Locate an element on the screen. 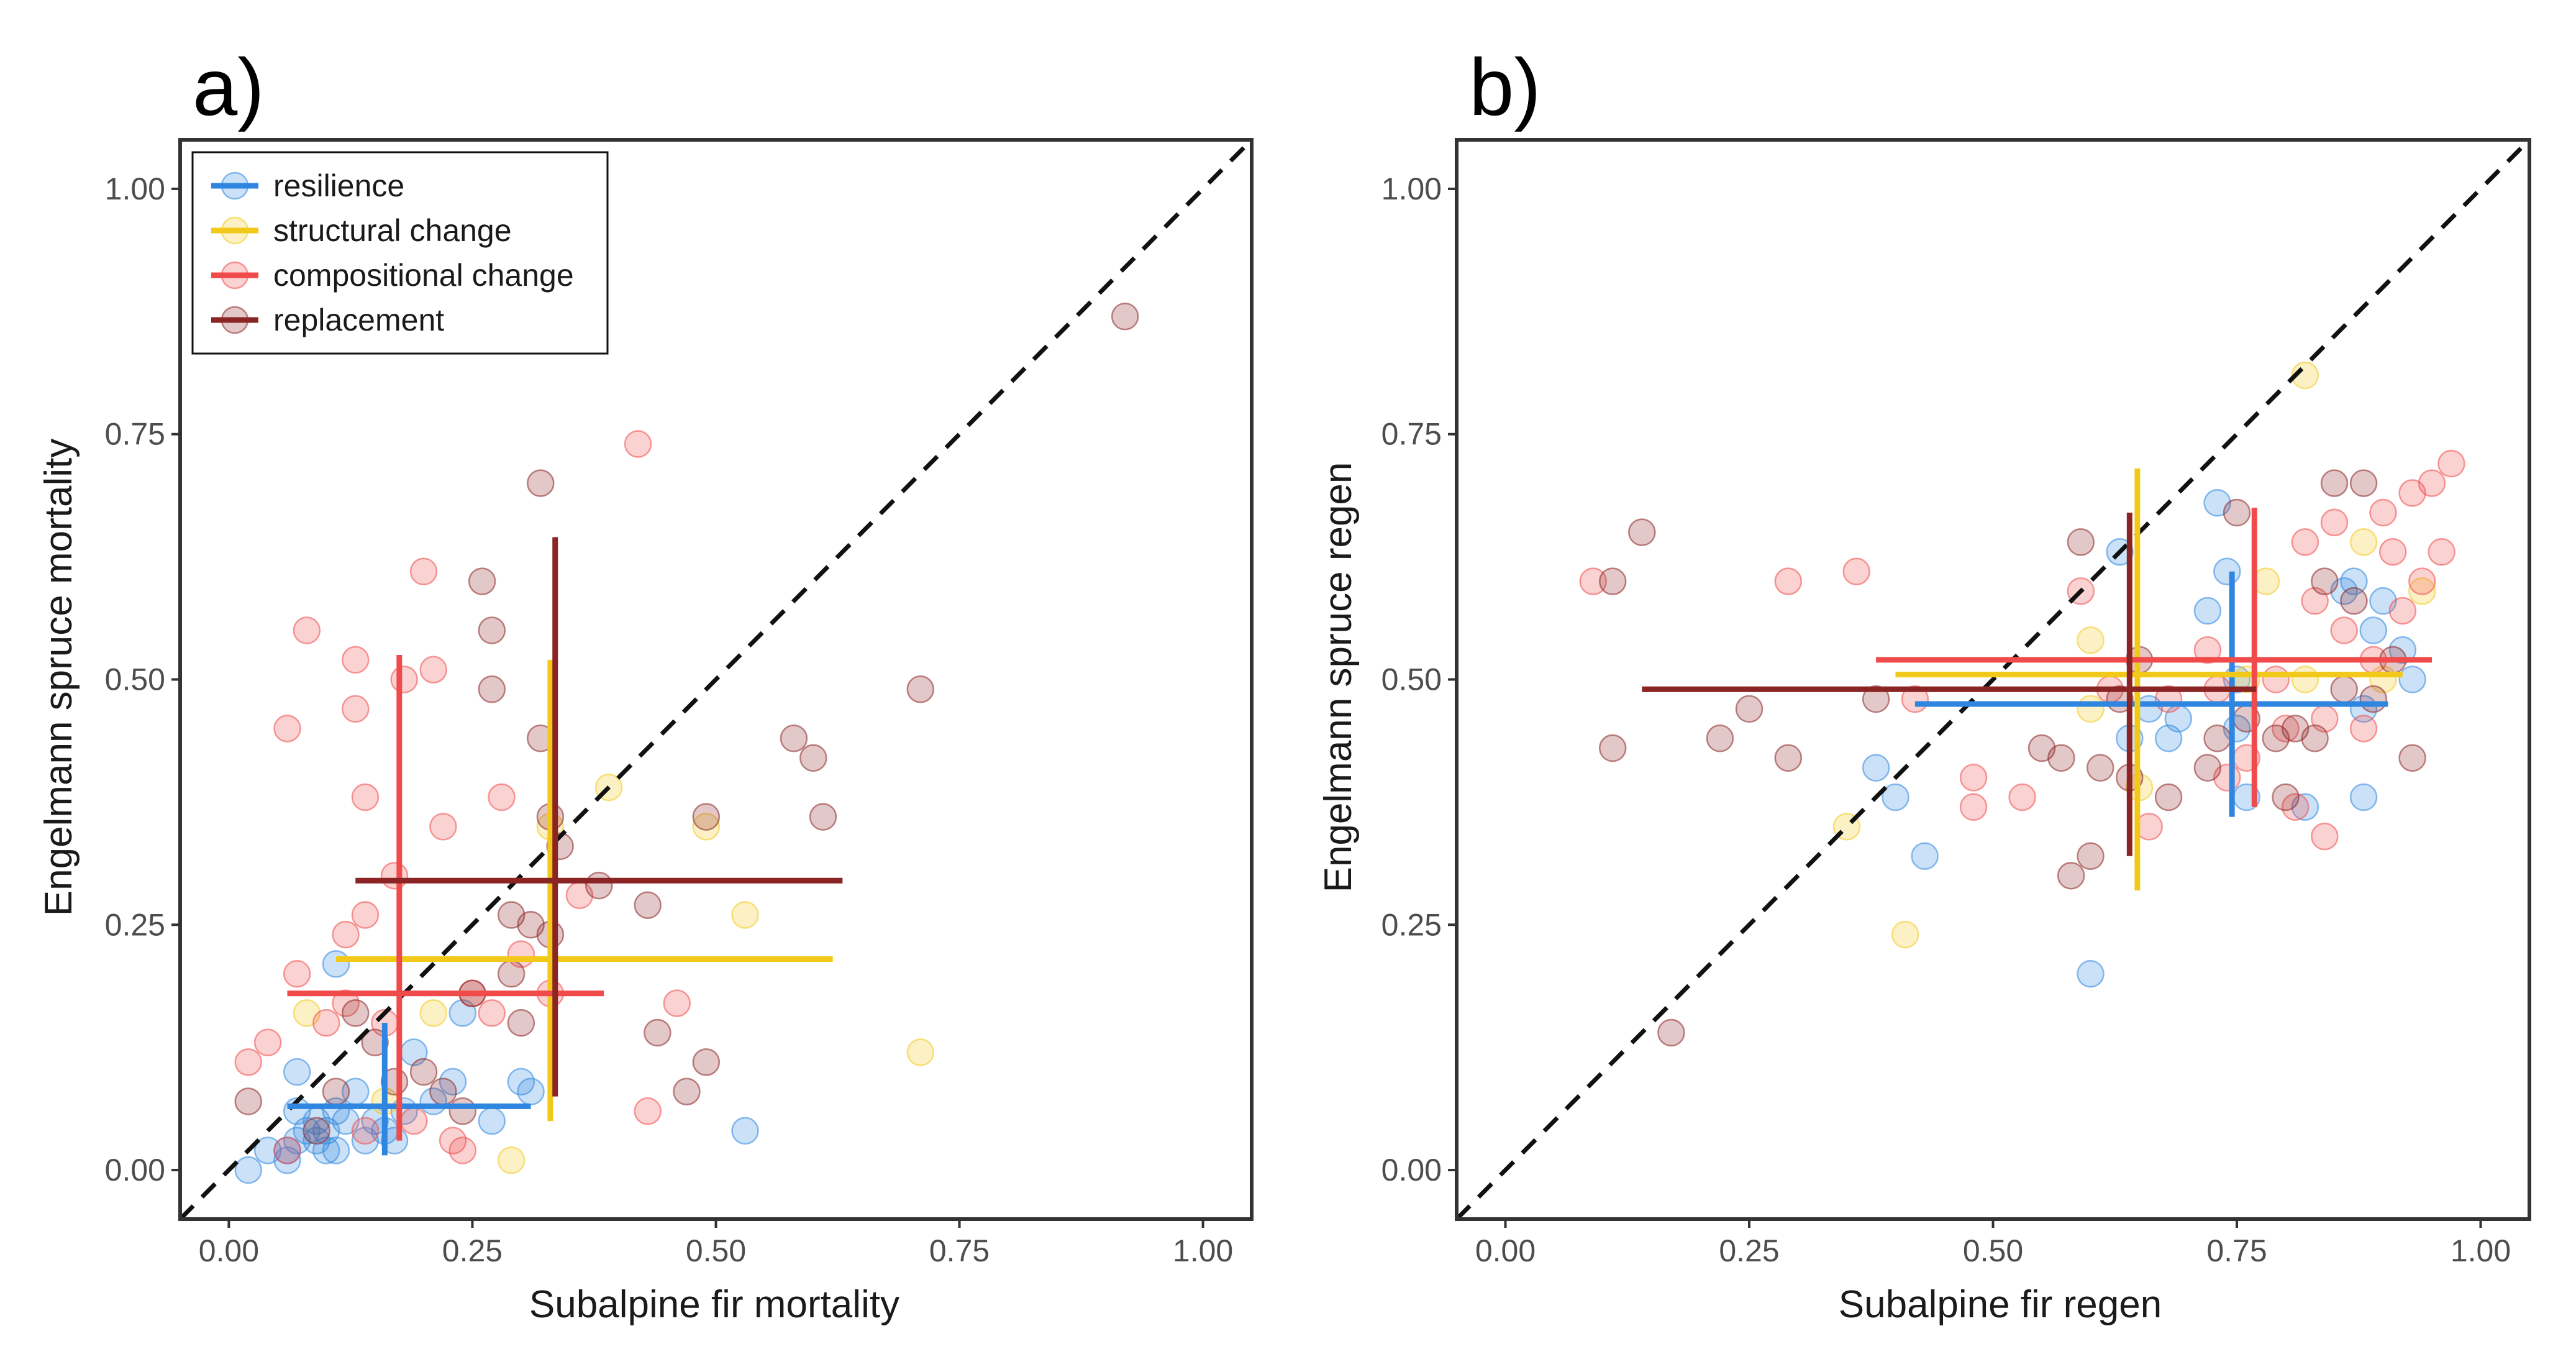  y-tick-label: 0.25 is located at coordinates (1411, 924).